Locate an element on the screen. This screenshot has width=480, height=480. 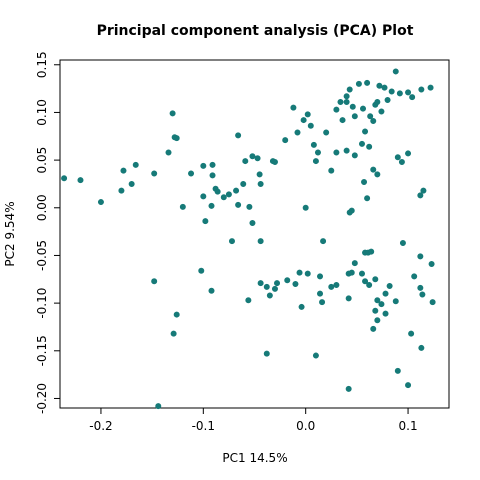
y-axis: -0.20 -0.15 -0.10 -0.05 0.00 0.05 0.10 0.15 is located at coordinates (47, 232).